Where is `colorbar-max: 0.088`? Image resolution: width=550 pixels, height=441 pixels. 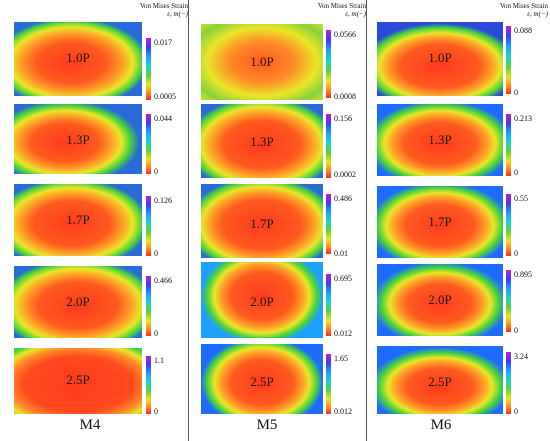
colorbar-max: 0.088 is located at coordinates (523, 30).